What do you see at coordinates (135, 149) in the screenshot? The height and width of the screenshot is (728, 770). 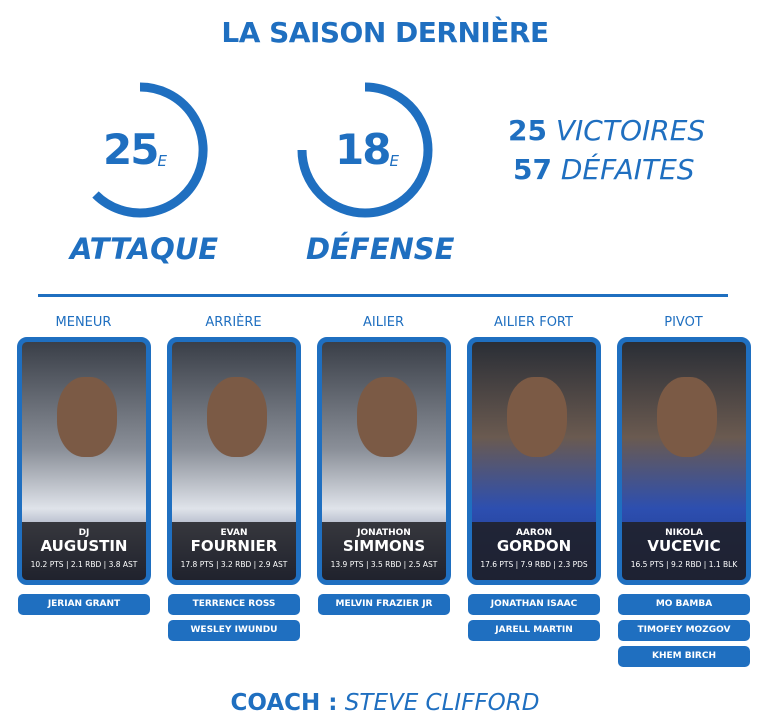 I see `attack-rank: 25E` at bounding box center [135, 149].